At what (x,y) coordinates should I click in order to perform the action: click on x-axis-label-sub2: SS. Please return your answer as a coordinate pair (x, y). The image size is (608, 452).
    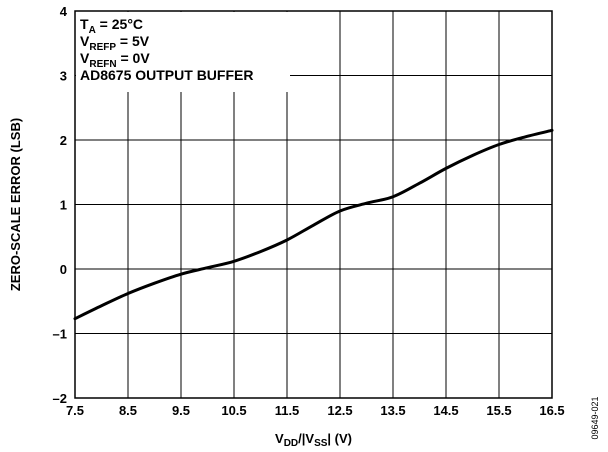
    Looking at the image, I should click on (321, 443).